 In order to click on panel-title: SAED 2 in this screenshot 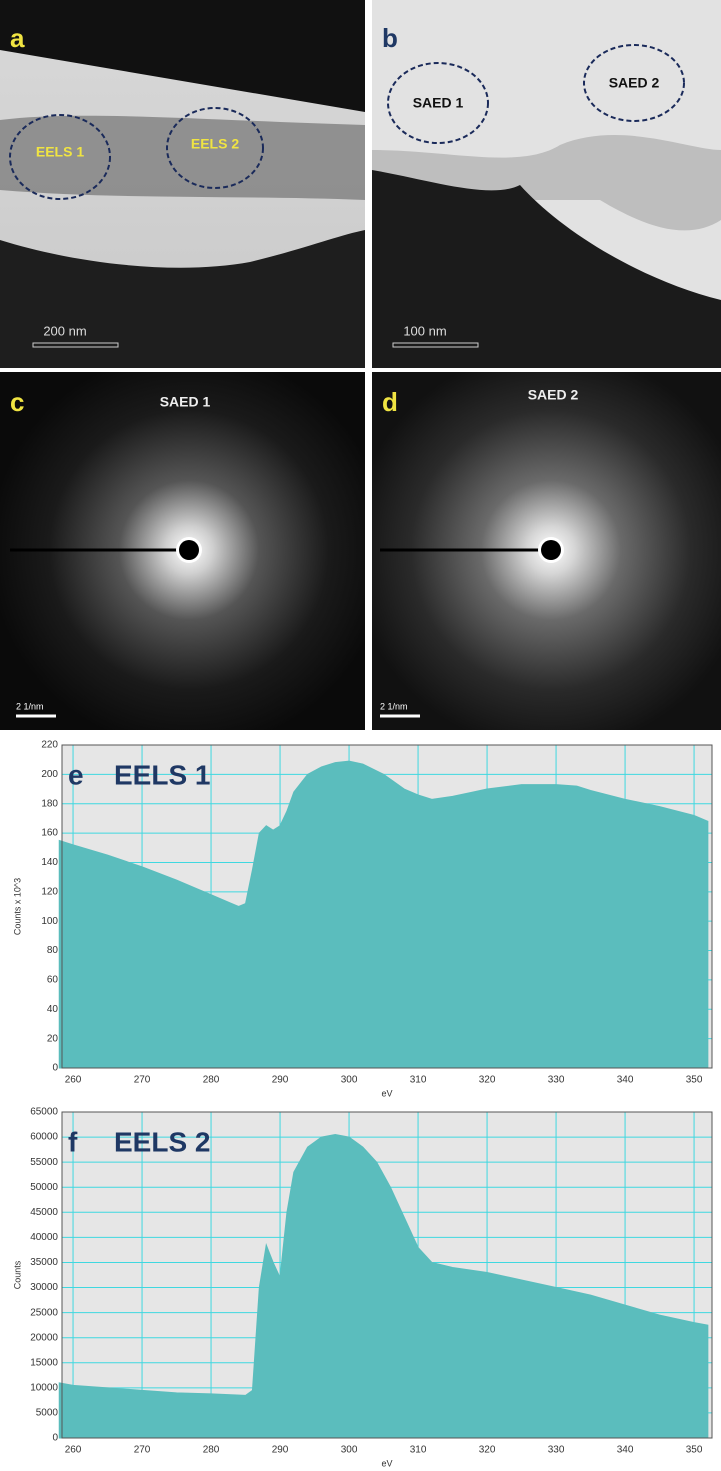, I will do `click(553, 395)`.